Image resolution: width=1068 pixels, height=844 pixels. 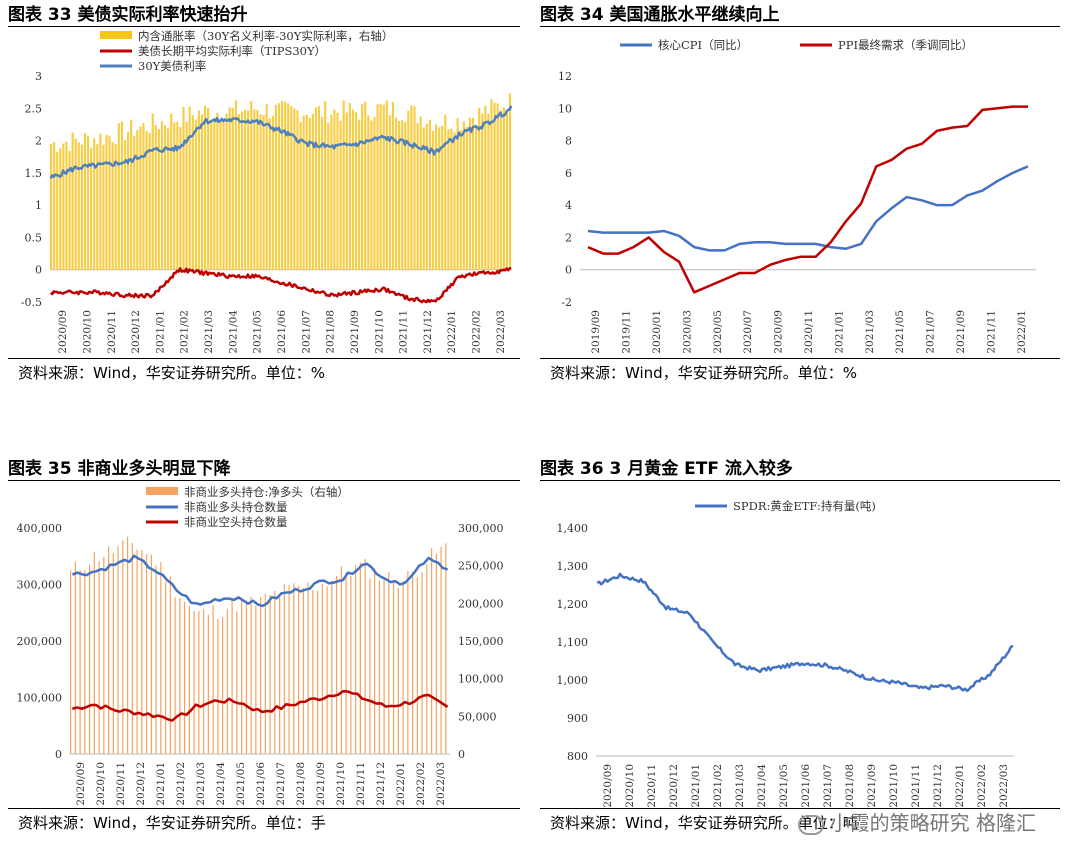 I want to click on x-tick-label: 2020/11, so click(x=809, y=332).